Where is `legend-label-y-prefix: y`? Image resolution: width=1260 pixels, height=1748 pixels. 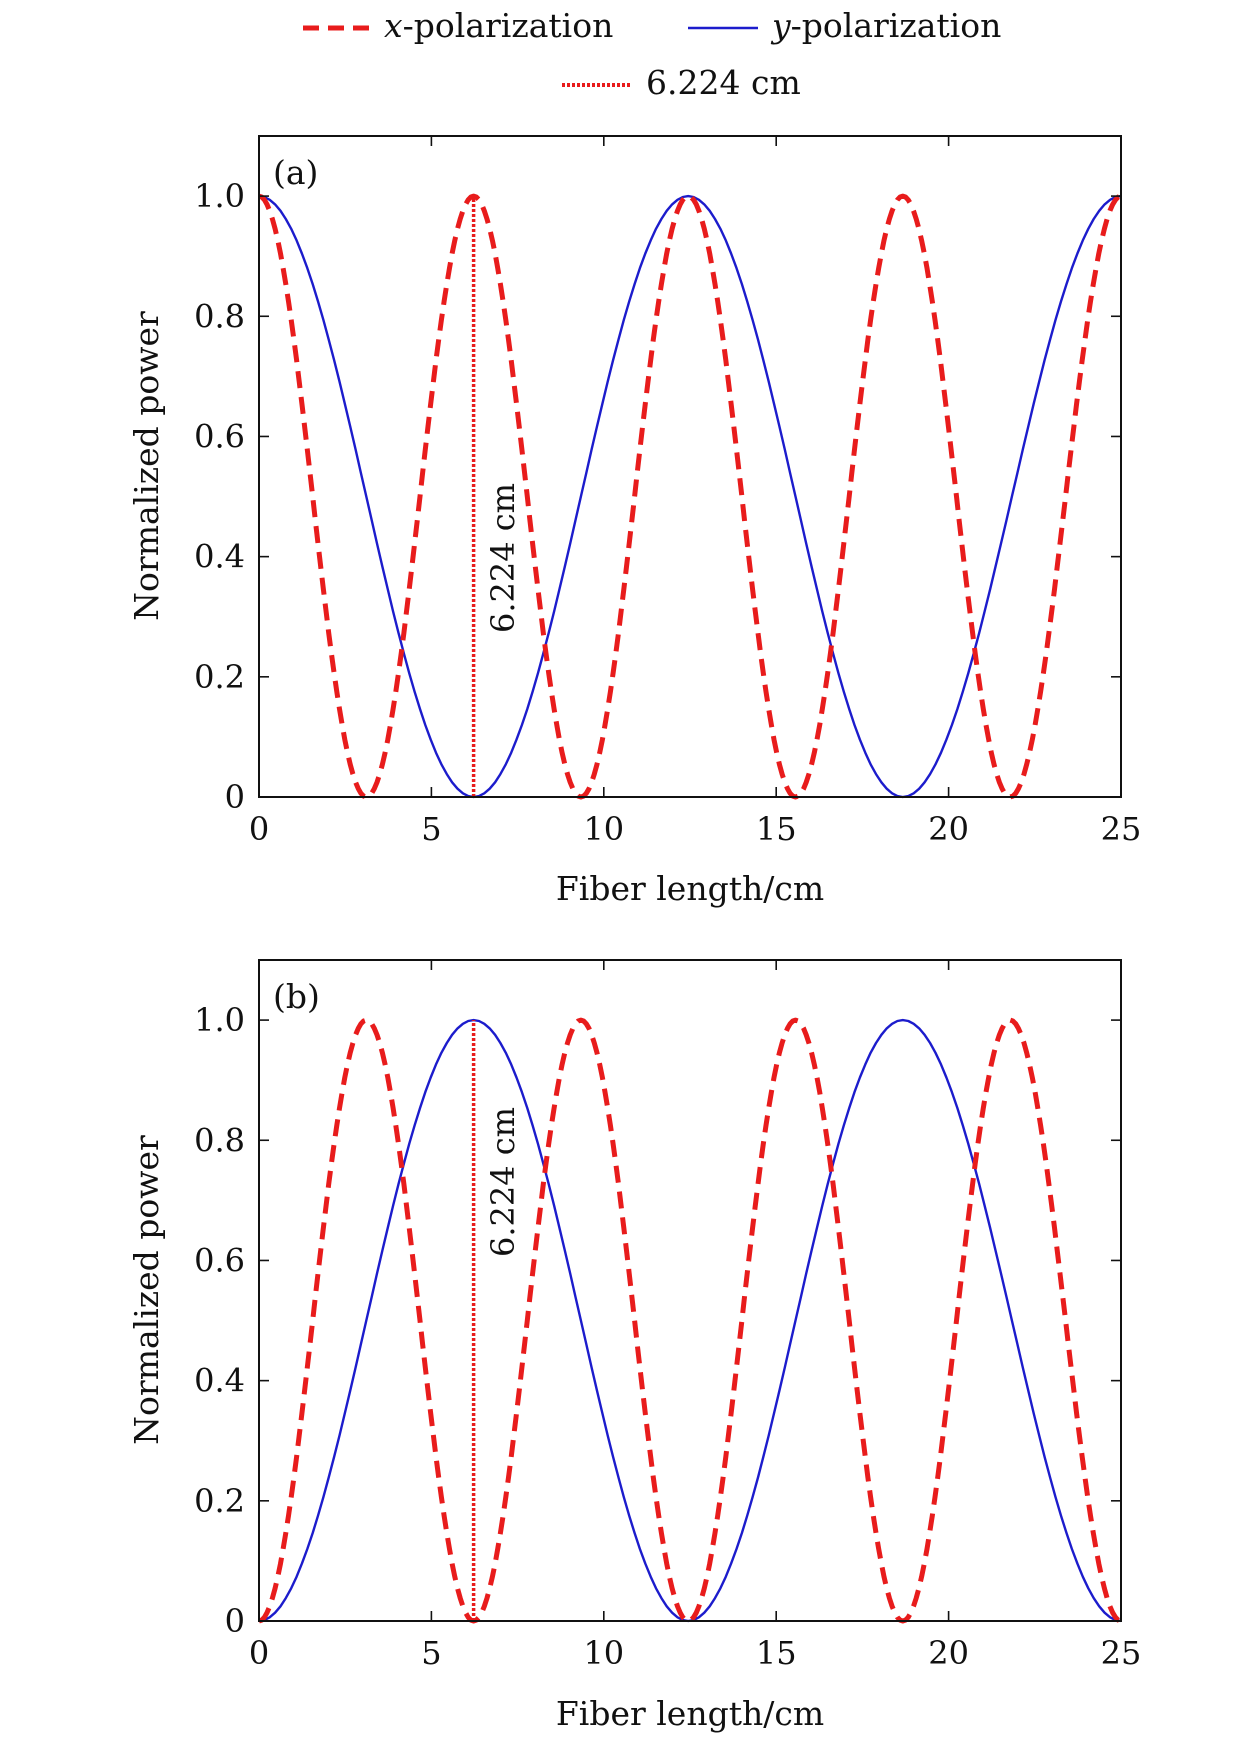
legend-label-y-prefix: y is located at coordinates (780, 25).